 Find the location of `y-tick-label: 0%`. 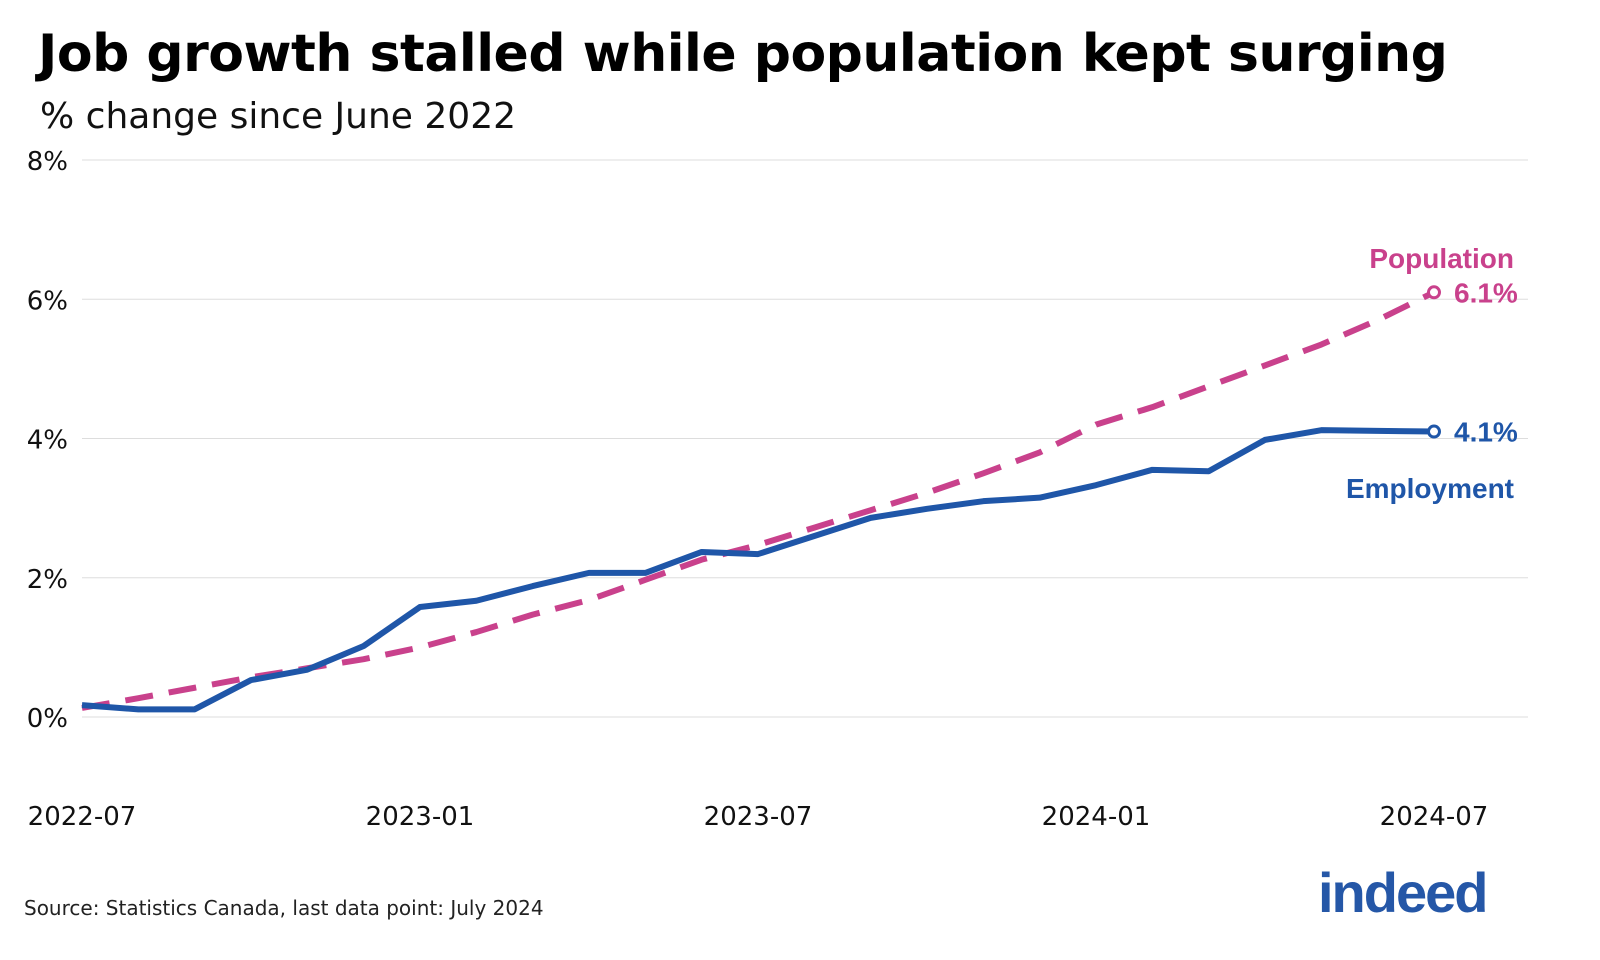

y-tick-label: 0% is located at coordinates (47, 719).